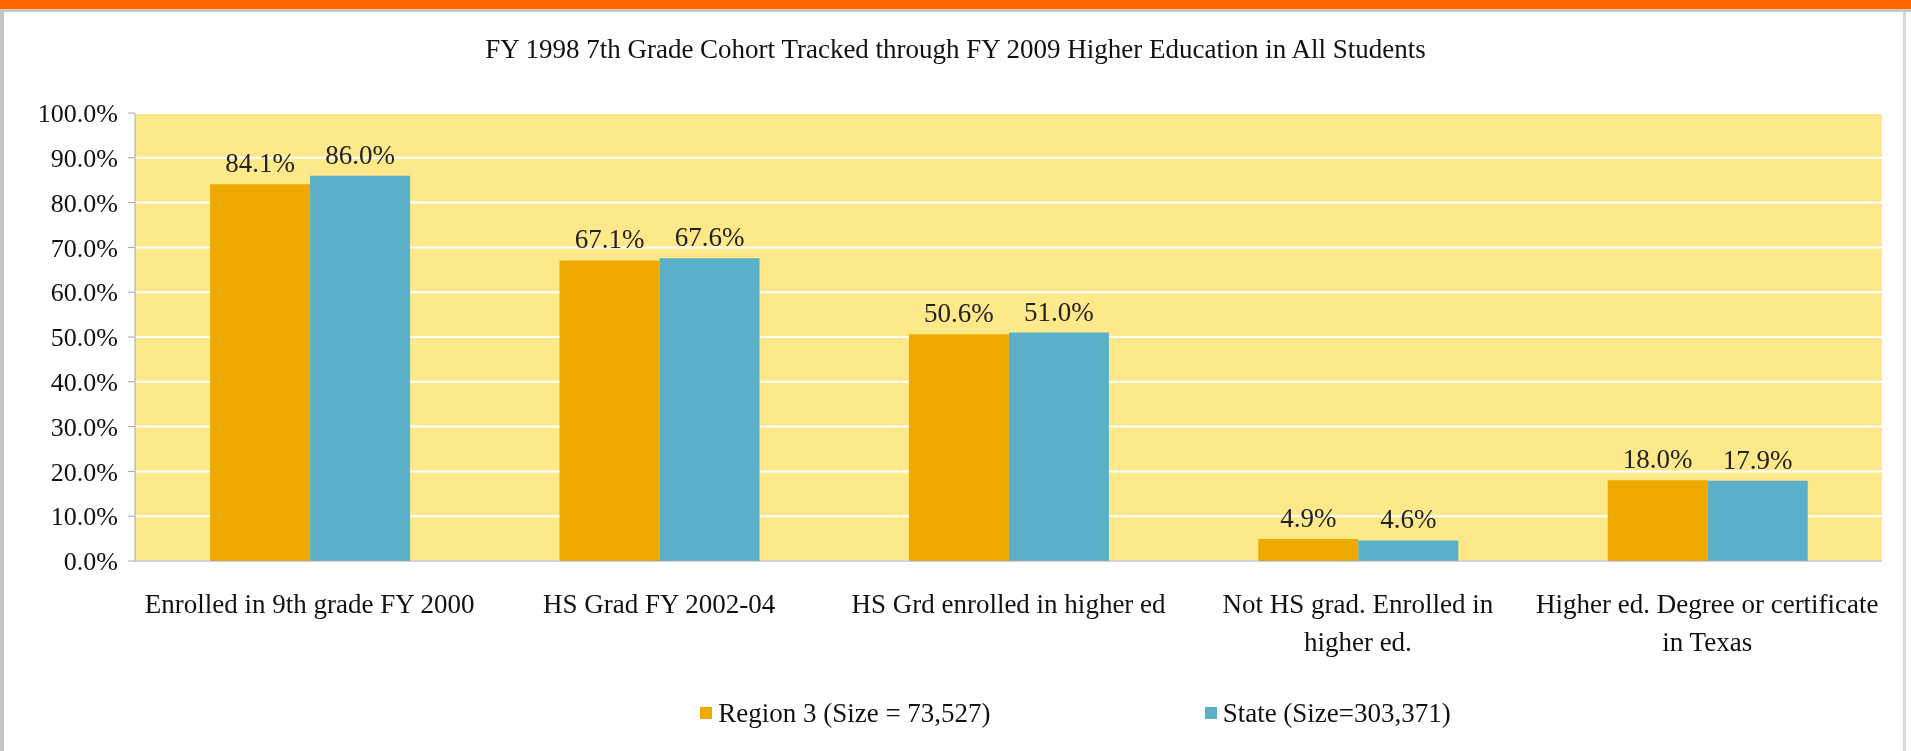  I want to click on data-label: 18.0%, so click(1657, 459).